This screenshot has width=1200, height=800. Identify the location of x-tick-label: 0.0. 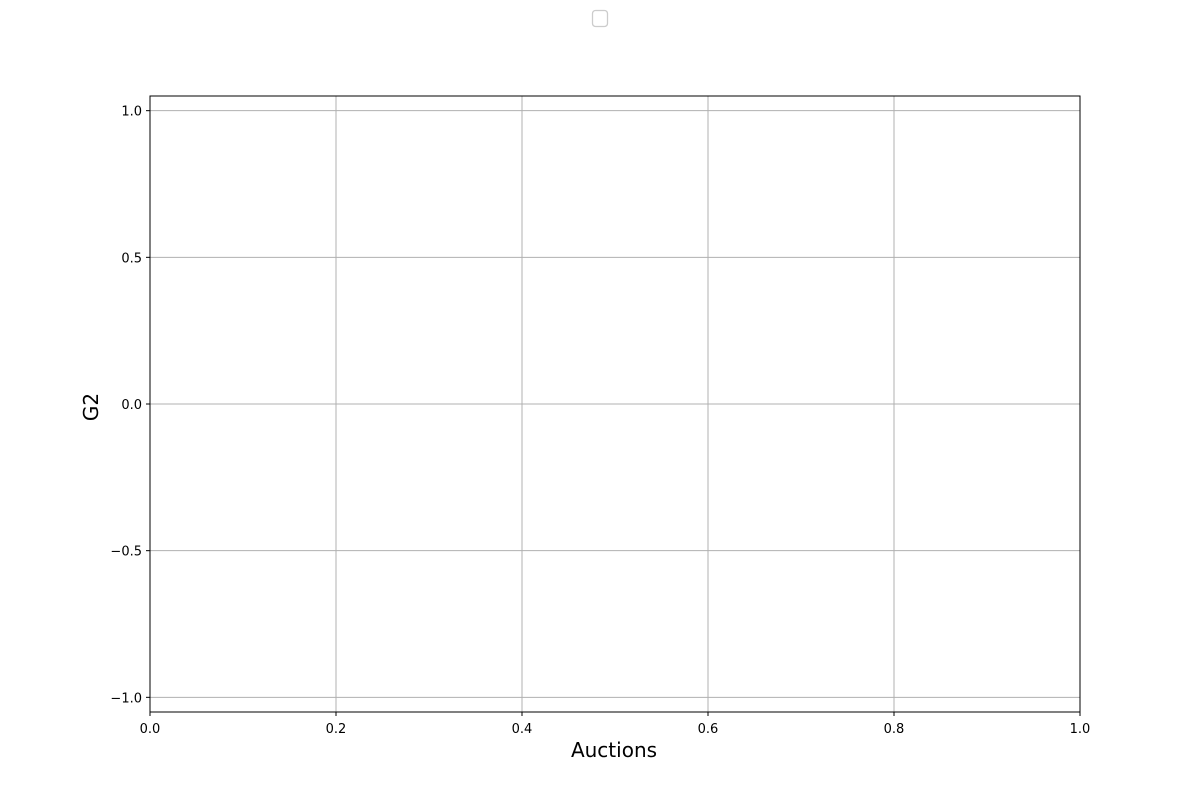
(150, 729).